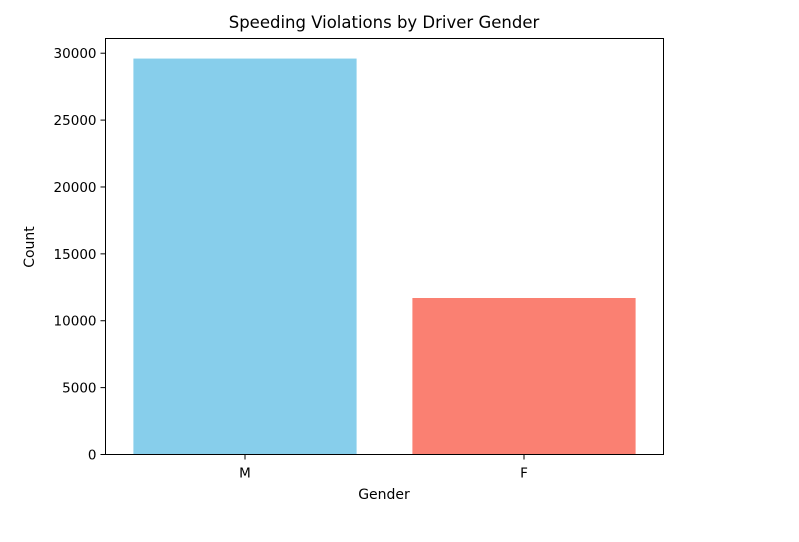  I want to click on y-axis-label: Count, so click(30, 247).